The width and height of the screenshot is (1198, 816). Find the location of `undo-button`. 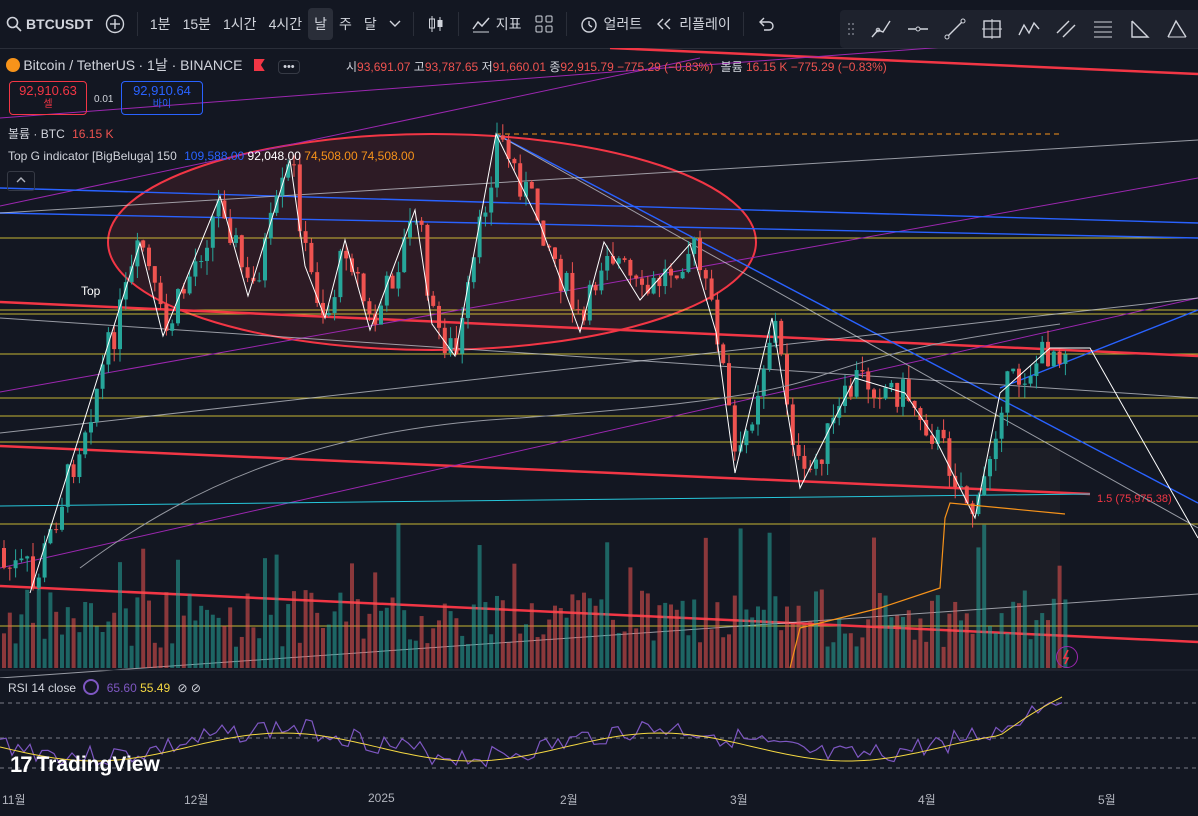

undo-button is located at coordinates (766, 24).